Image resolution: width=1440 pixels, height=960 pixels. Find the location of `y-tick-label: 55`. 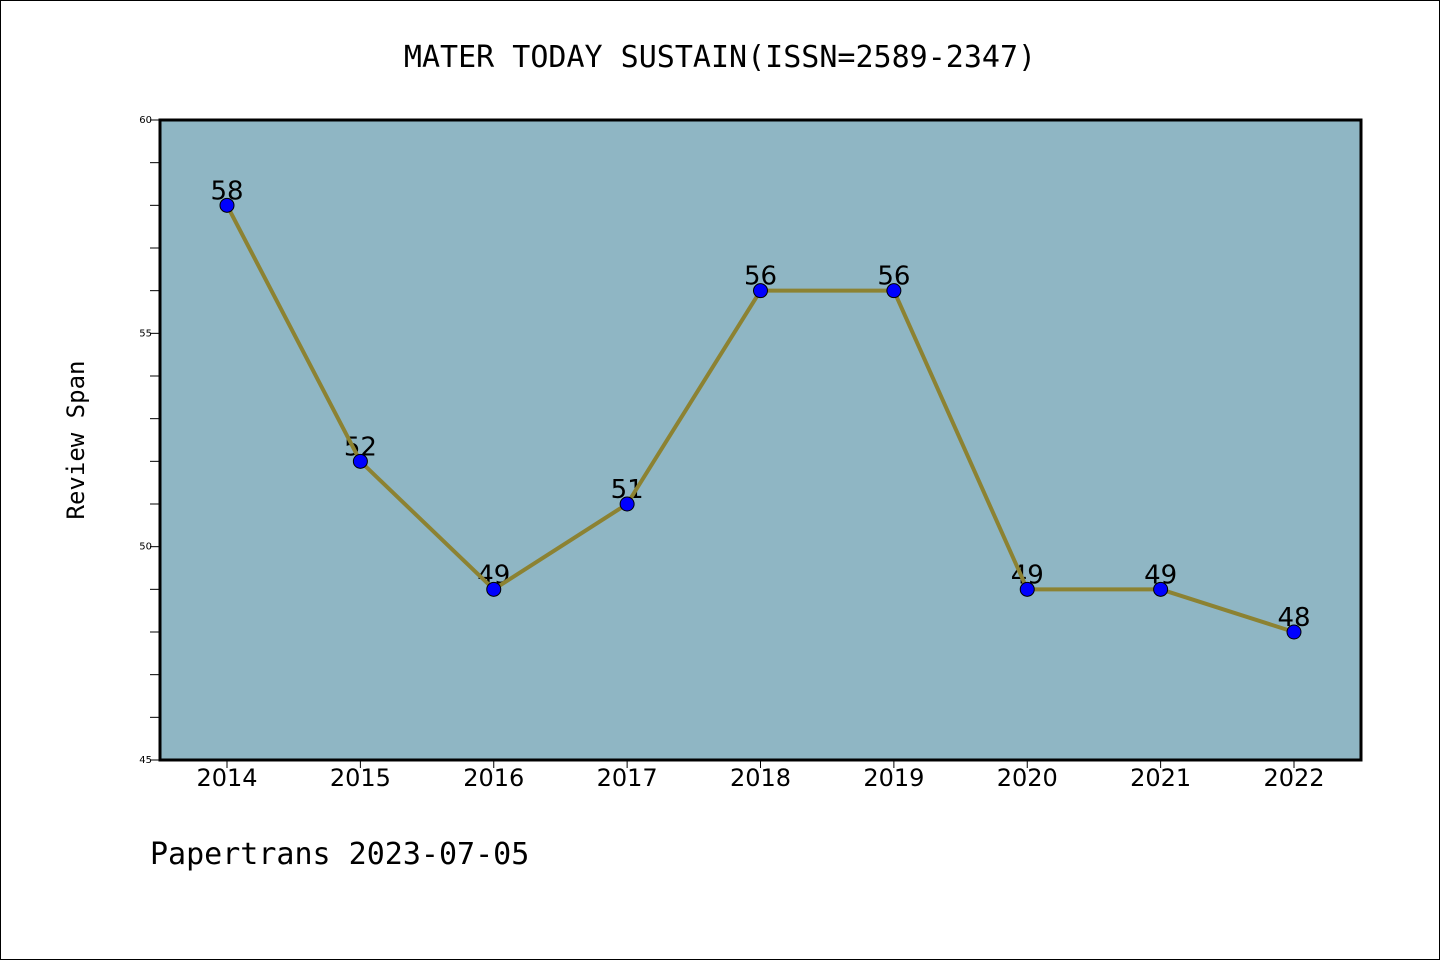

y-tick-label: 55 is located at coordinates (145, 333).